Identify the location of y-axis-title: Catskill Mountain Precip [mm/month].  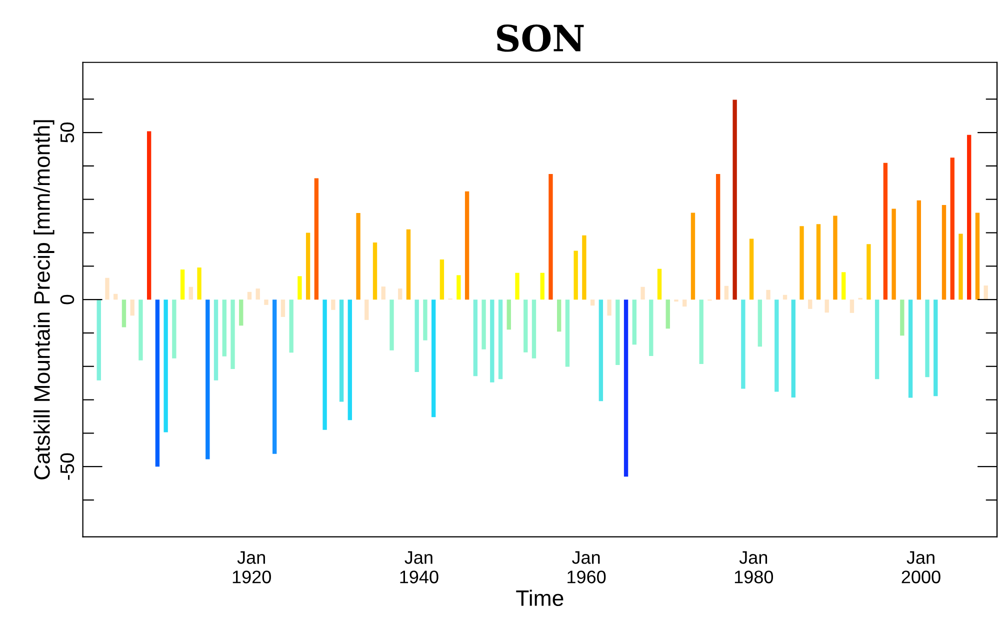
(44, 300).